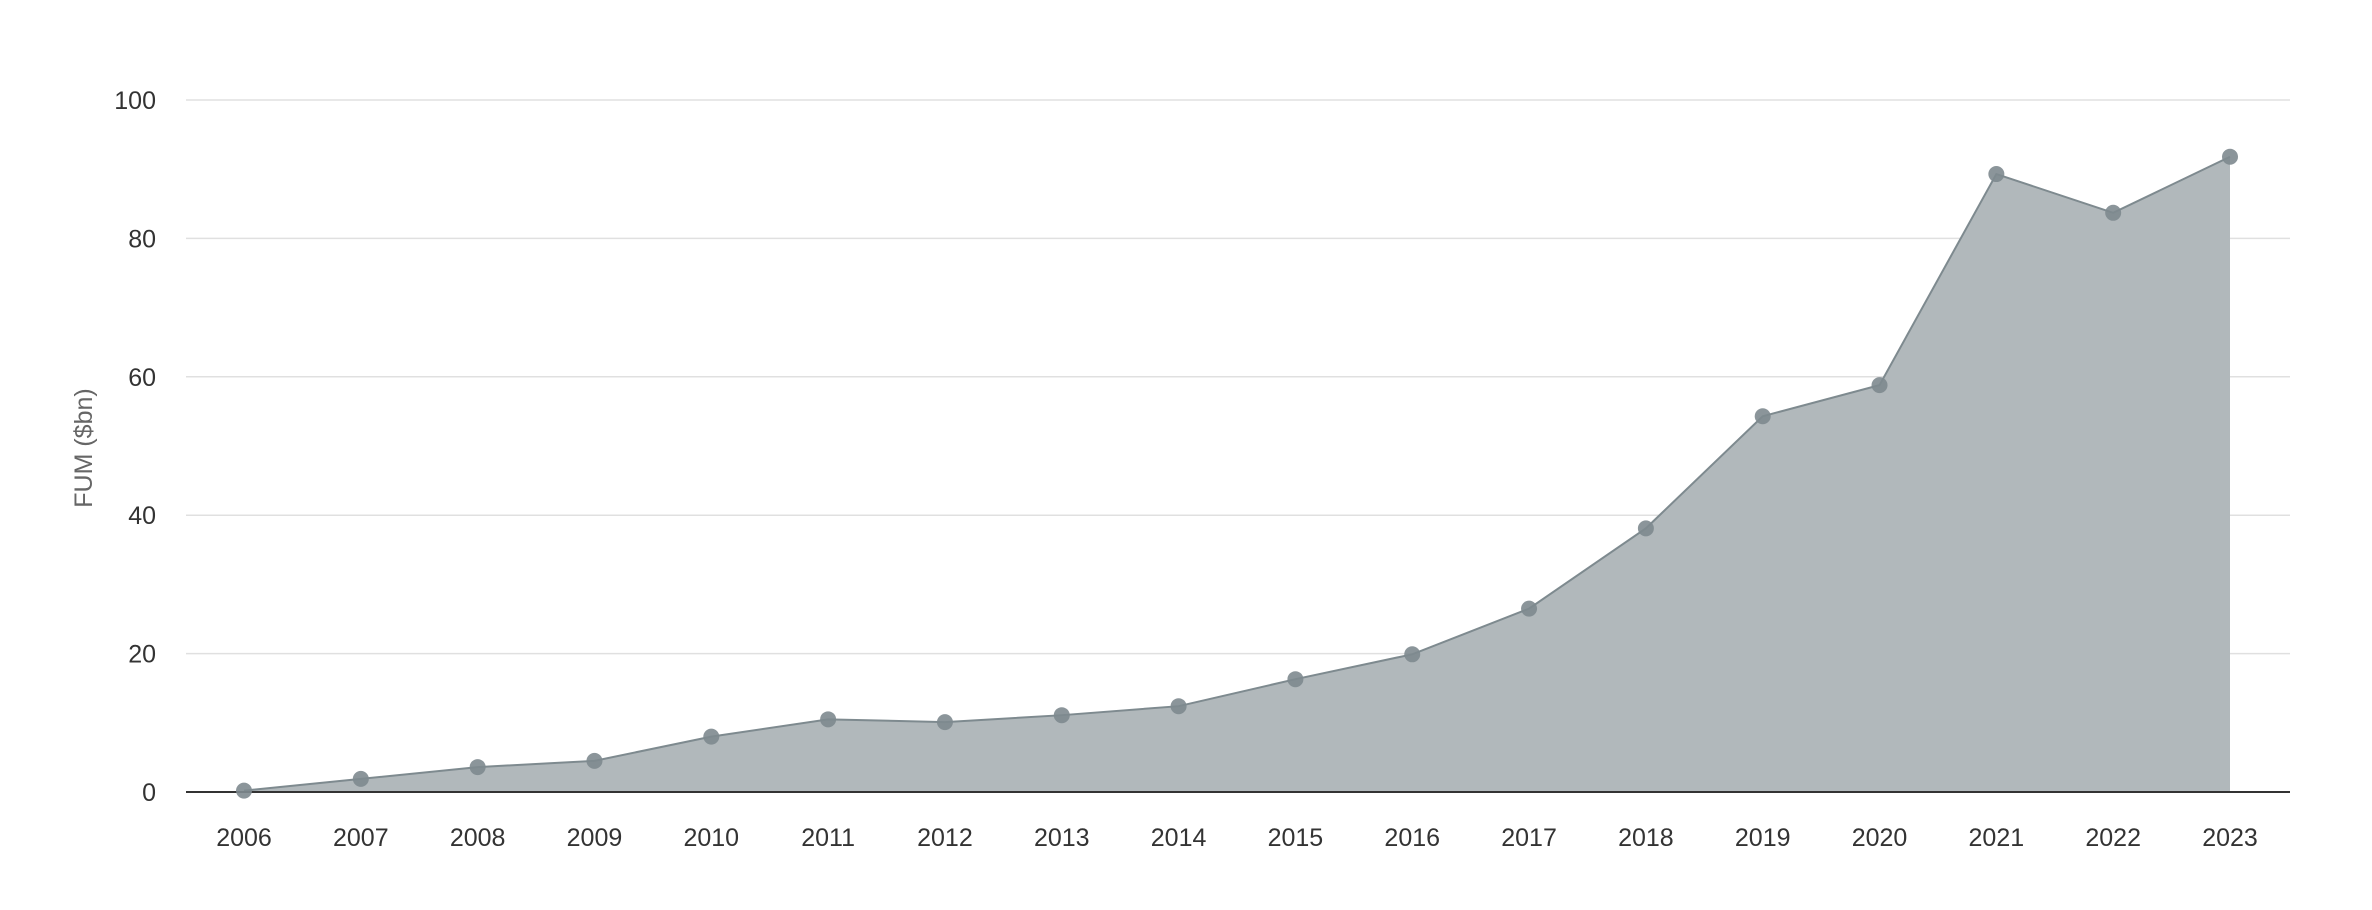 The width and height of the screenshot is (2372, 910). What do you see at coordinates (1997, 838) in the screenshot?
I see `x-tick-label: 2021` at bounding box center [1997, 838].